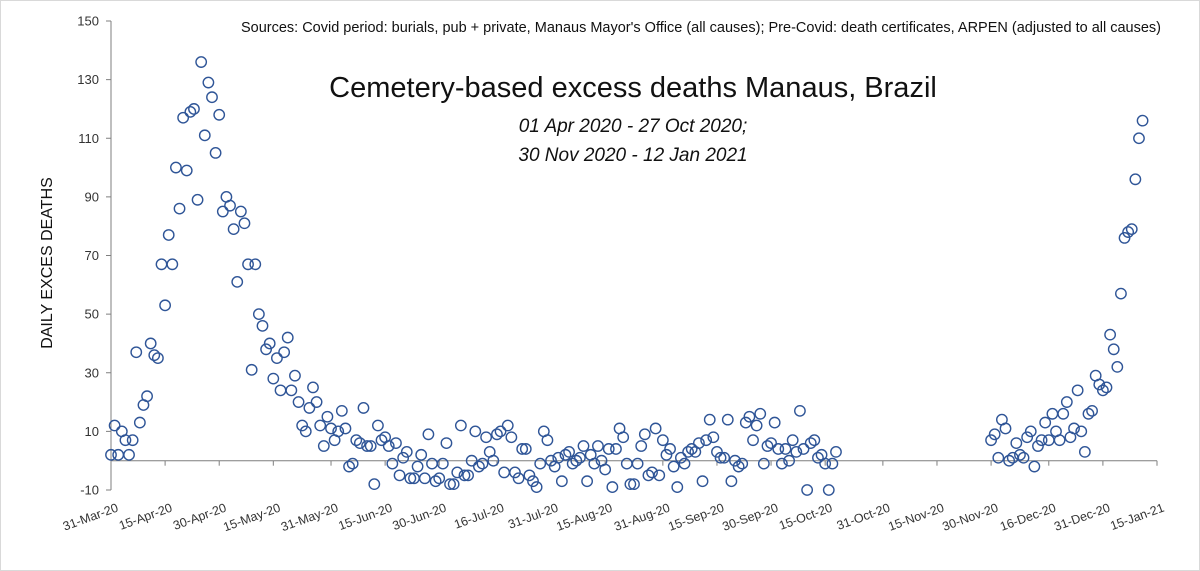  I want to click on x-tick-label: 31-Jul-20, so click(533, 516).